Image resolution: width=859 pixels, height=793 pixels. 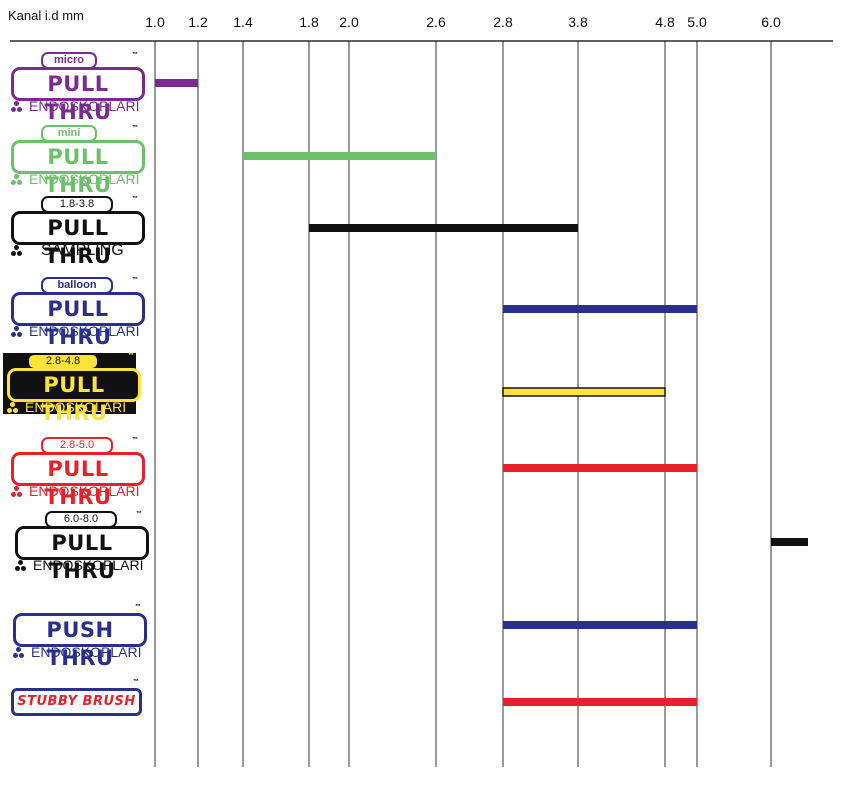 I want to click on product-logo: mini ™ PULL THRU ENDOSKOPLARI, so click(x=81, y=161).